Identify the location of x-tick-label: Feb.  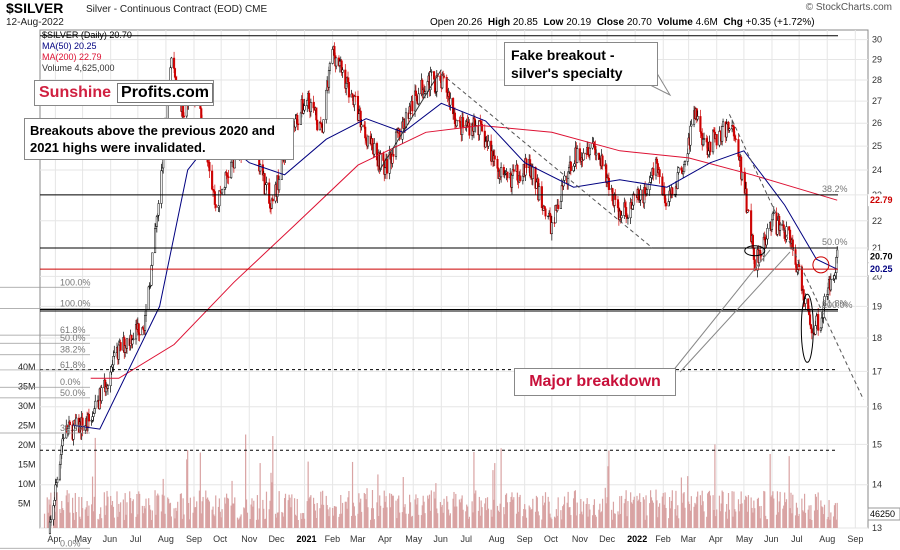
(333, 539).